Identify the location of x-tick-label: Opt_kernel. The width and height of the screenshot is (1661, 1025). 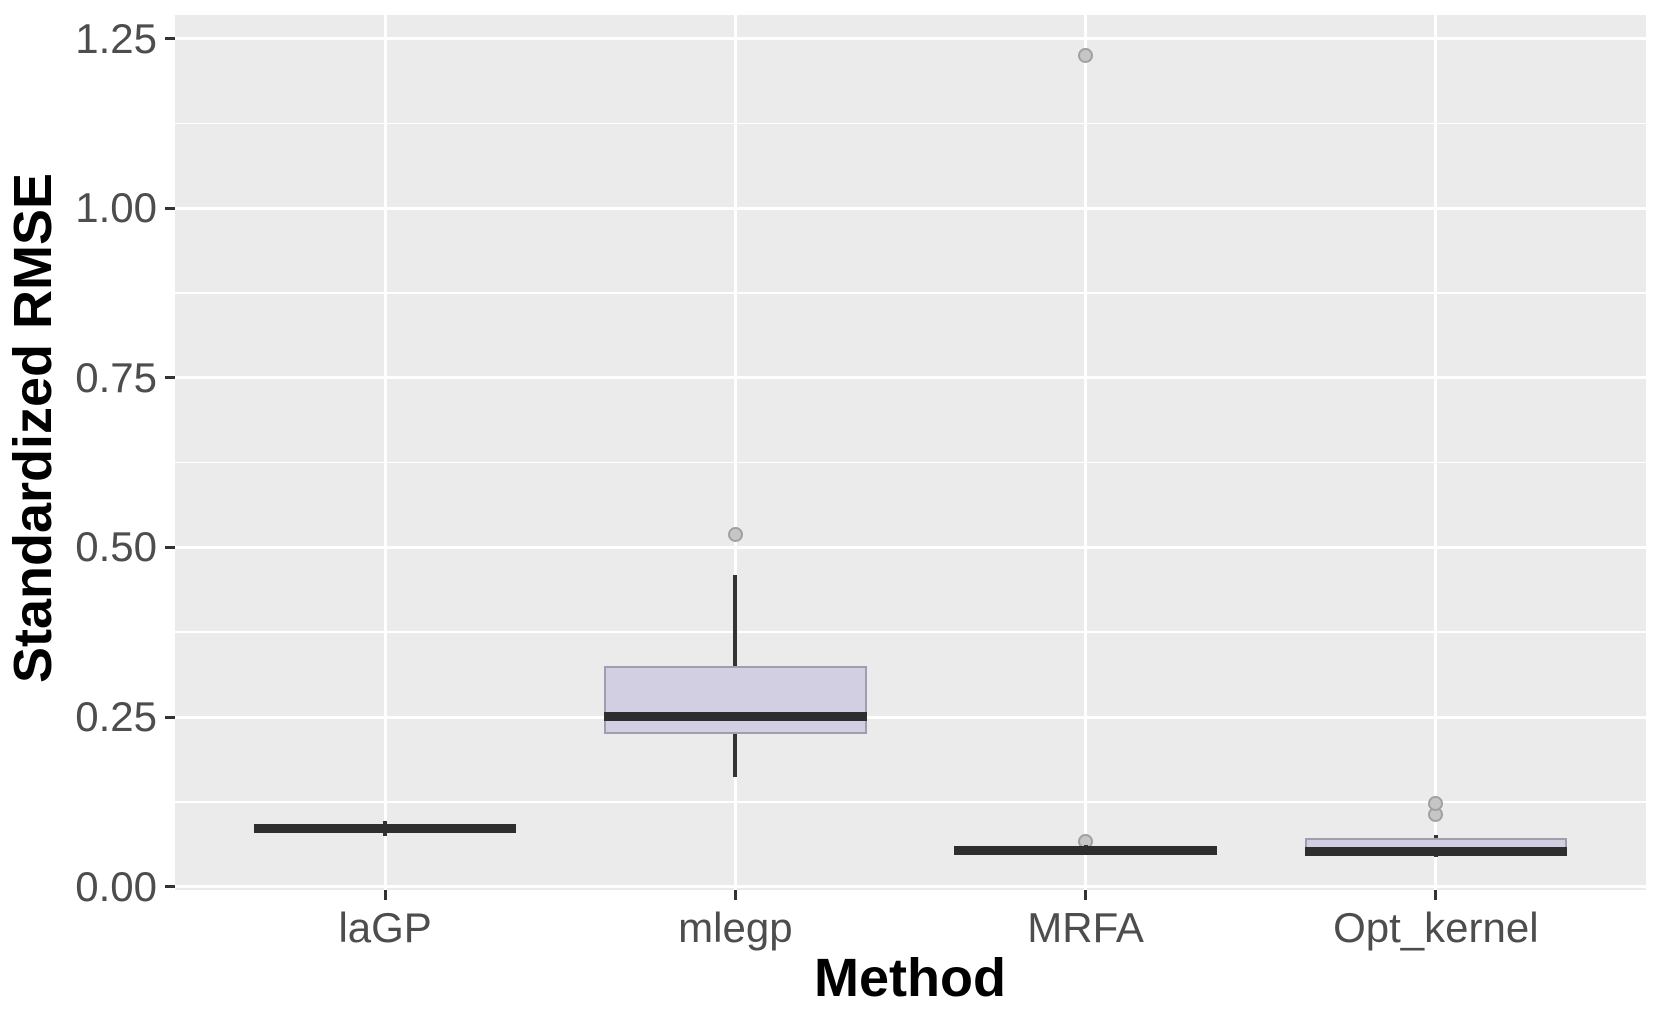
(1436, 927).